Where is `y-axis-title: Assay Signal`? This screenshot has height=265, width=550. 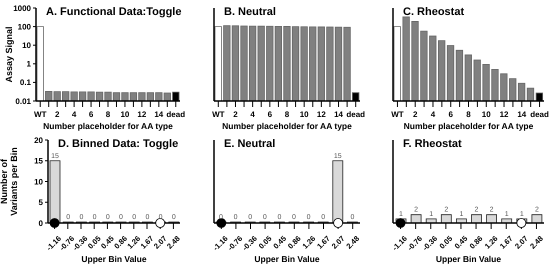 y-axis-title: Assay Signal is located at coordinates (9, 54).